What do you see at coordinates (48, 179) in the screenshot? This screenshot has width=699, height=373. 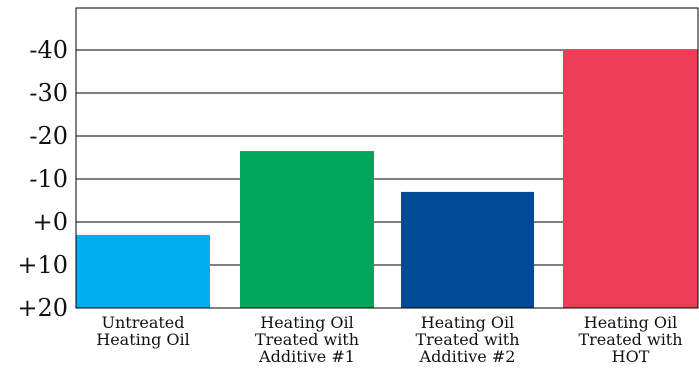 I see `y-tick-label: -10` at bounding box center [48, 179].